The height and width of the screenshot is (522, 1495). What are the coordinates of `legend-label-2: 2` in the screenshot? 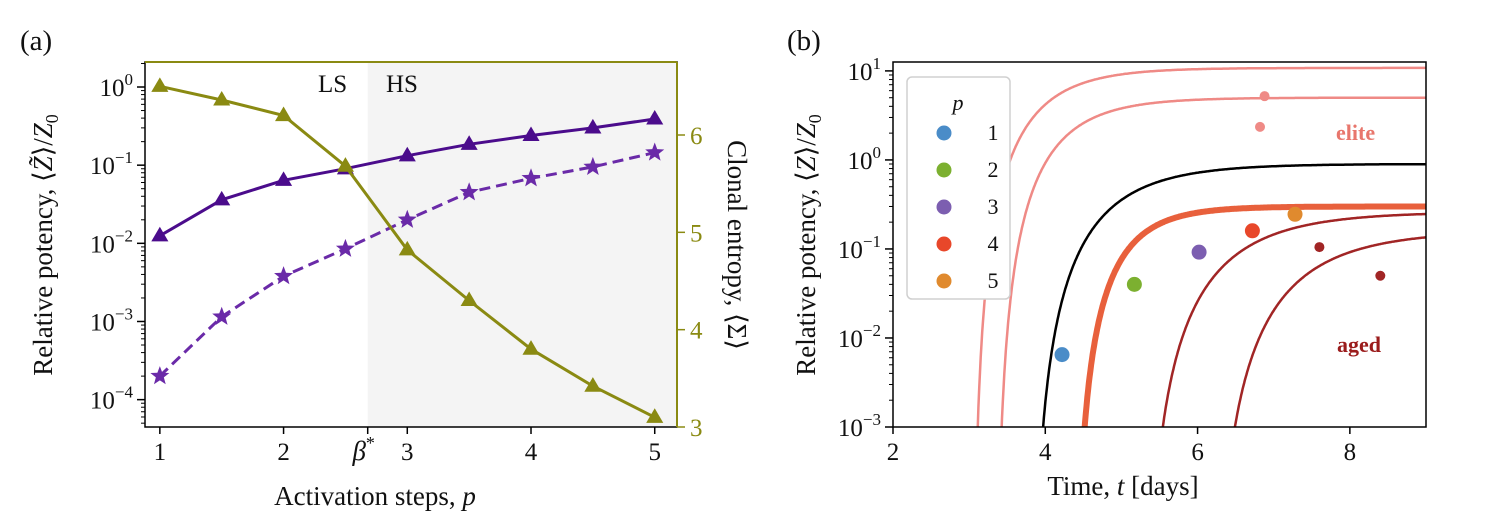 It's located at (993, 169).